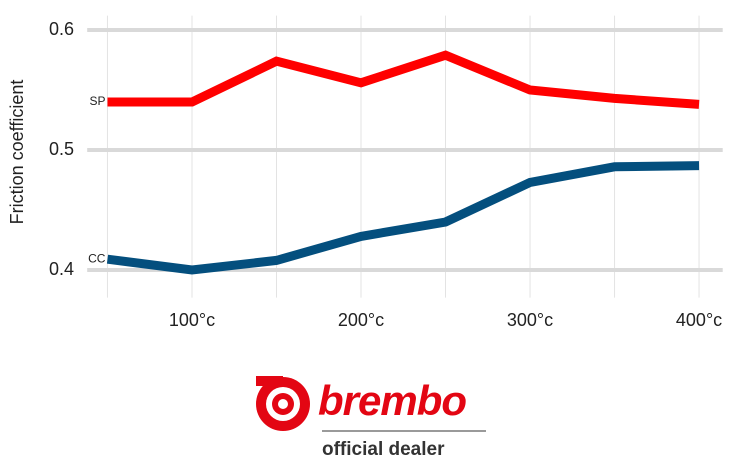 This screenshot has width=746, height=463. What do you see at coordinates (530, 320) in the screenshot?
I see `x-tick-label: 300°c` at bounding box center [530, 320].